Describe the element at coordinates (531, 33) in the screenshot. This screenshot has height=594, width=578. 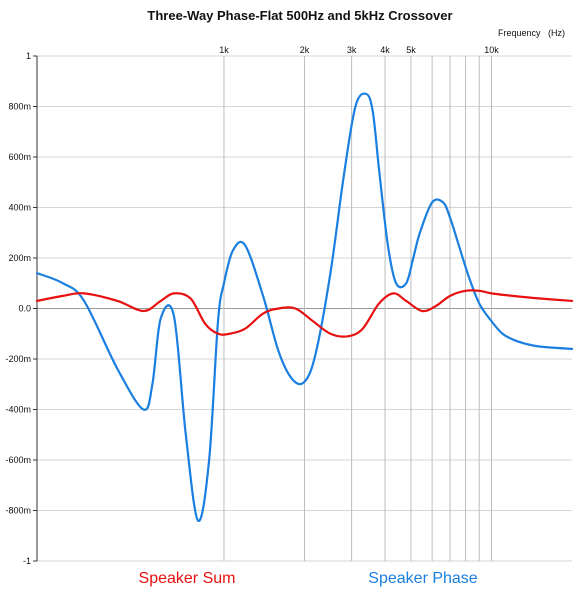
I see `x-axis-label: Frequency (Hz)` at that location.